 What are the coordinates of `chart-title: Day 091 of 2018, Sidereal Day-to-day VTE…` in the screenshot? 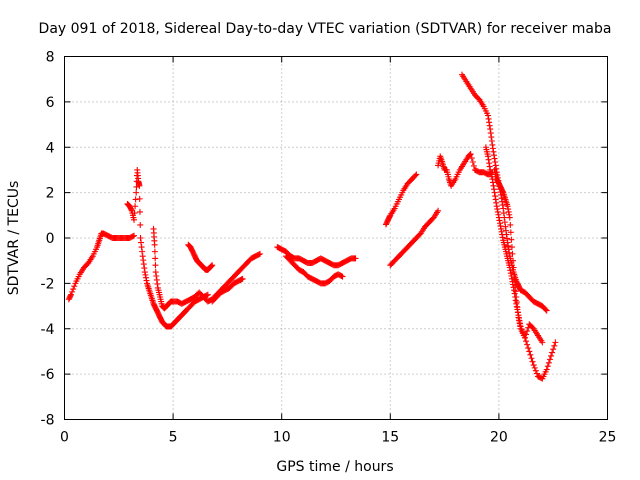 It's located at (325, 29).